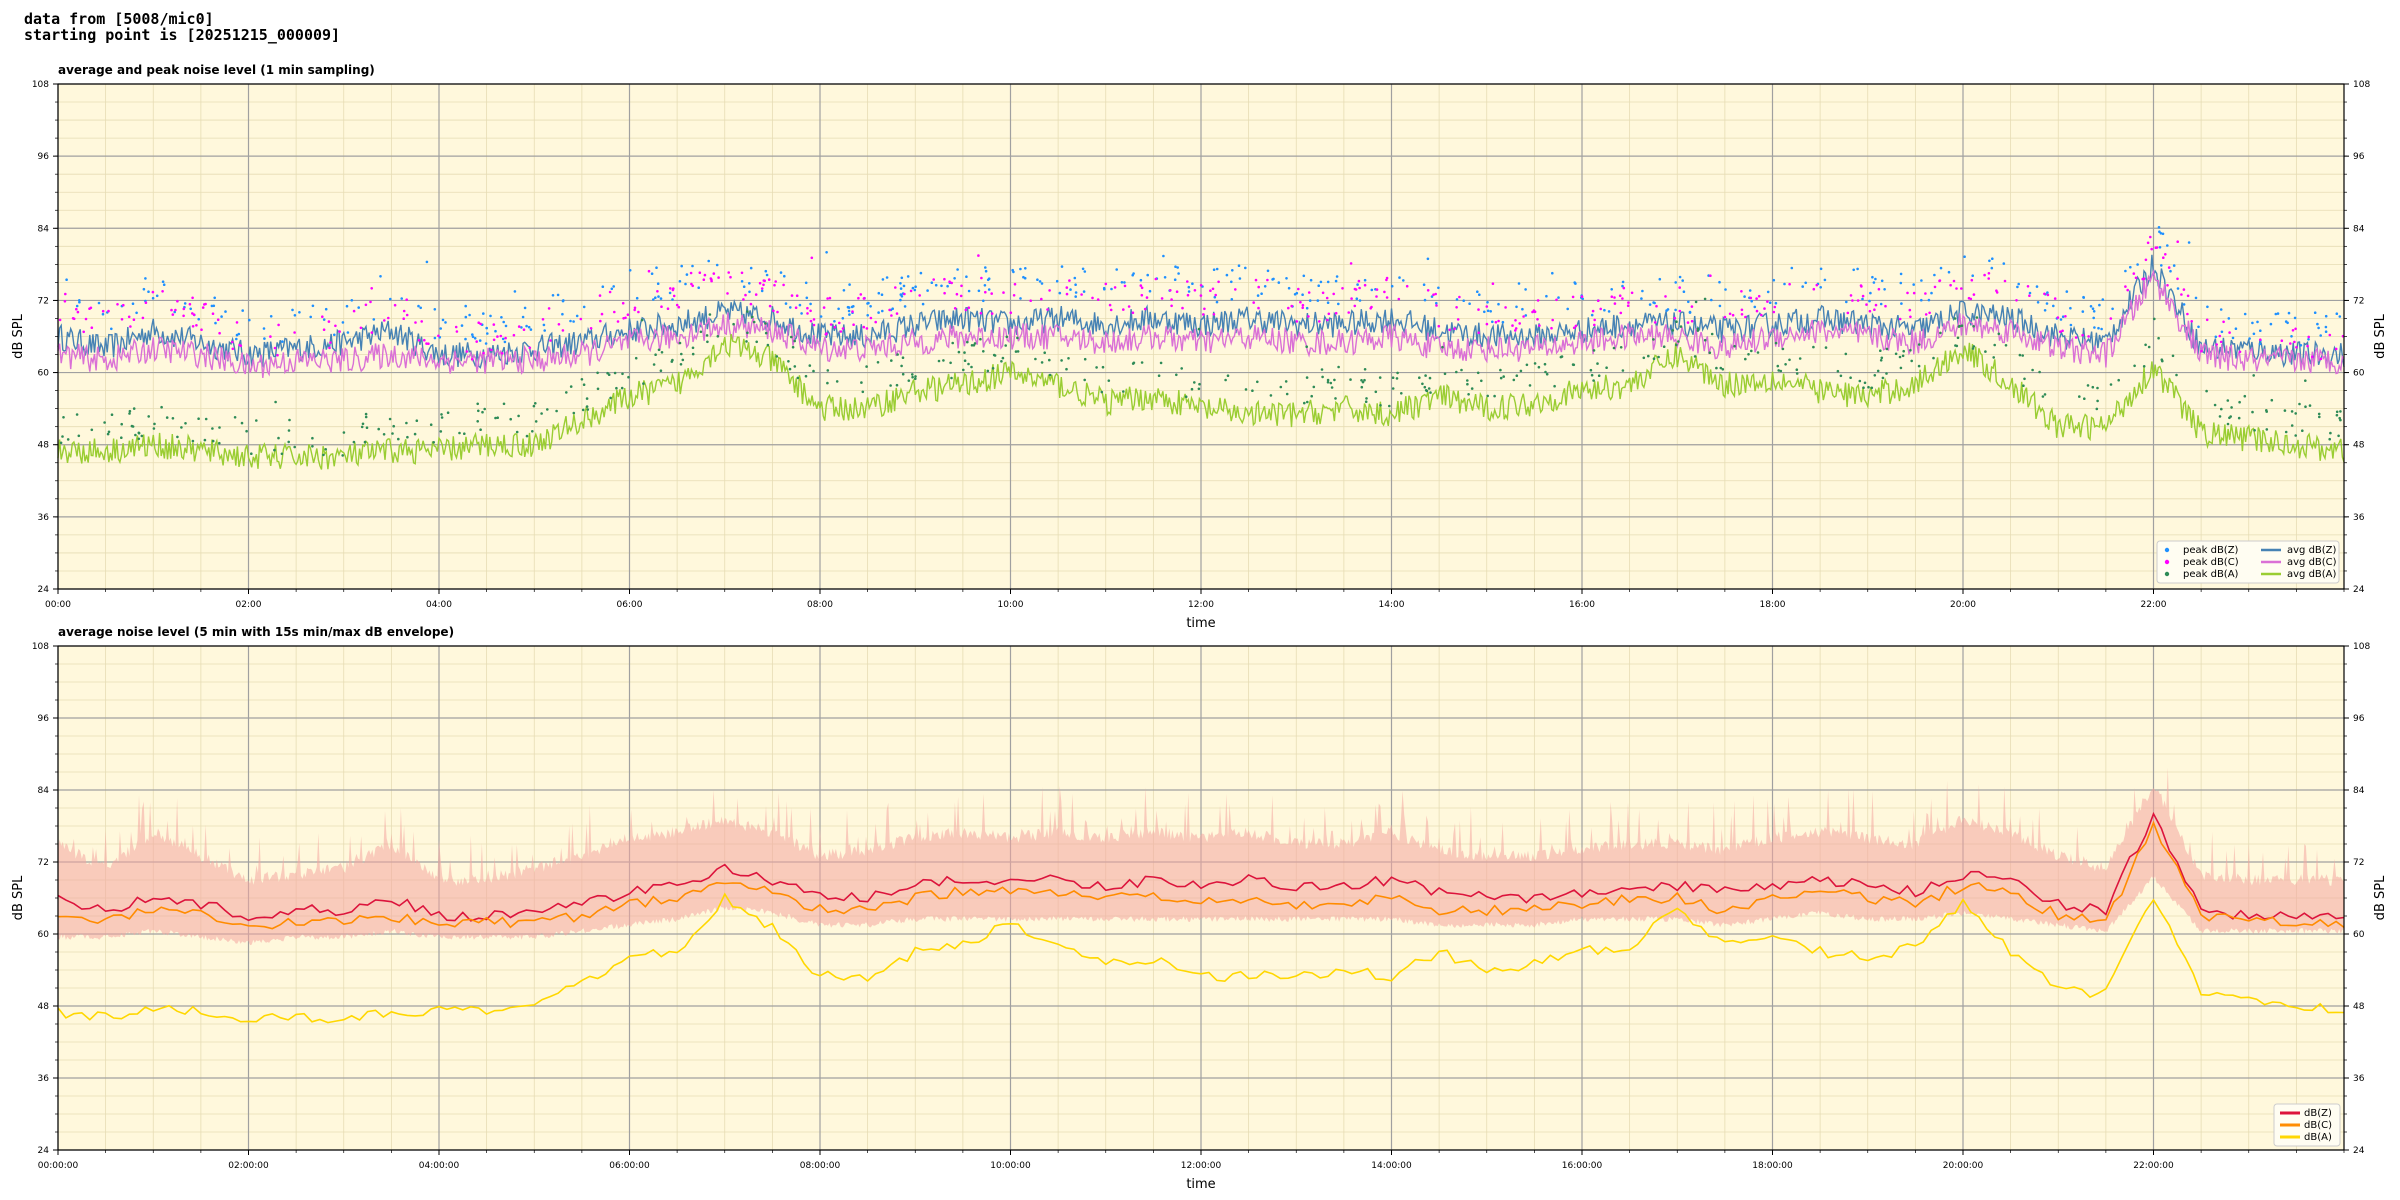 This screenshot has width=2400, height=1200. I want to click on y-axis-label: dB SPL, so click(18, 897).